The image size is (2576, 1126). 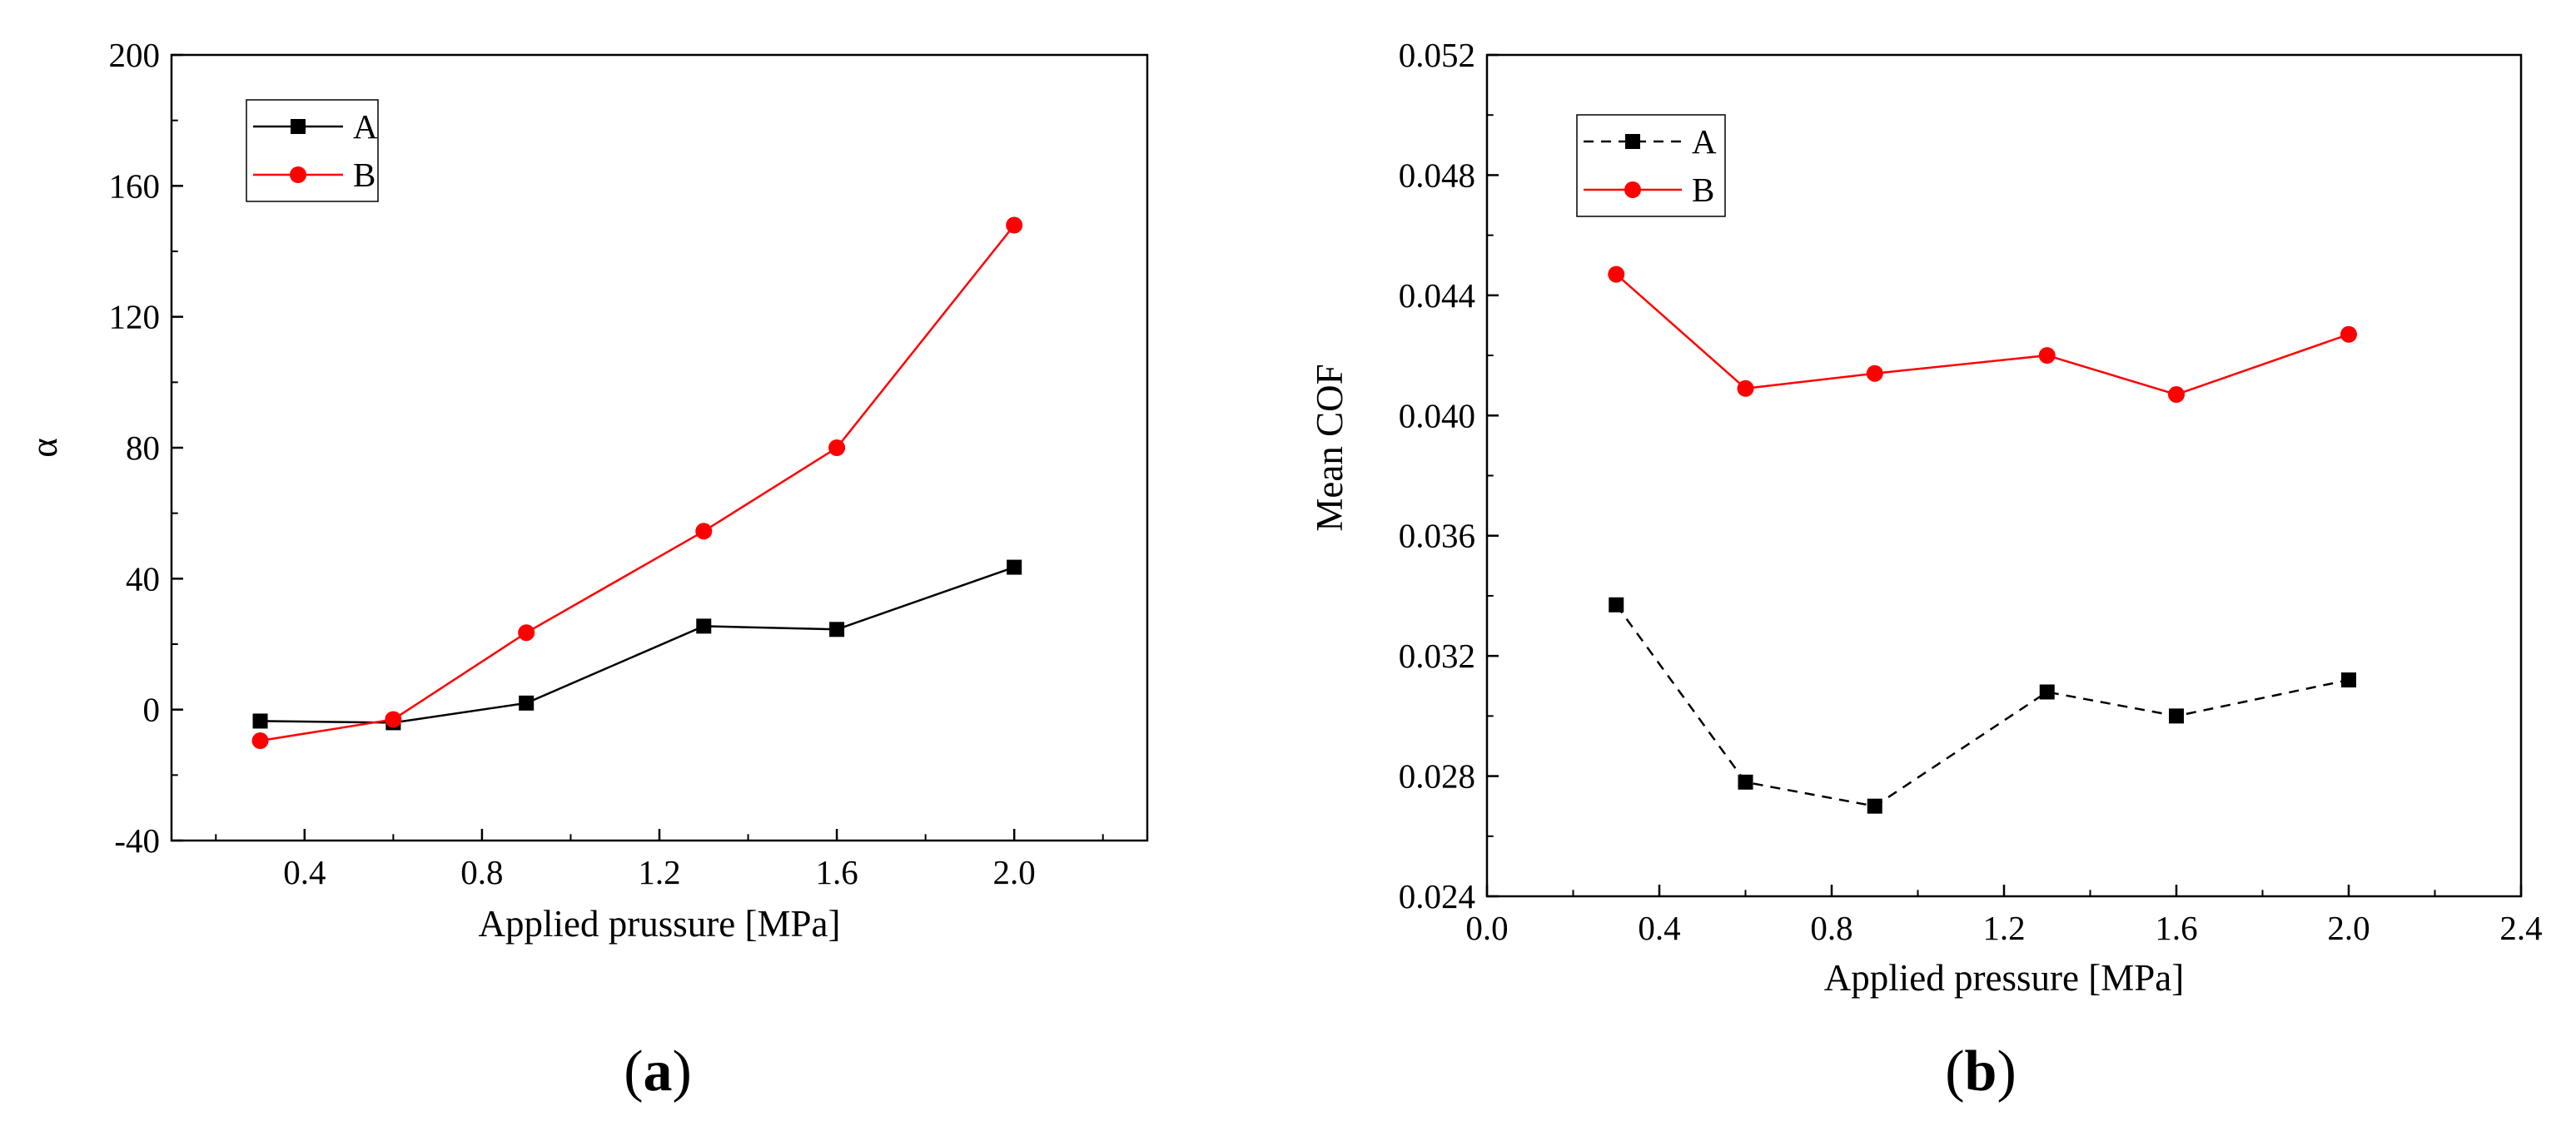 I want to click on y-tick-label: 200, so click(x=135, y=55).